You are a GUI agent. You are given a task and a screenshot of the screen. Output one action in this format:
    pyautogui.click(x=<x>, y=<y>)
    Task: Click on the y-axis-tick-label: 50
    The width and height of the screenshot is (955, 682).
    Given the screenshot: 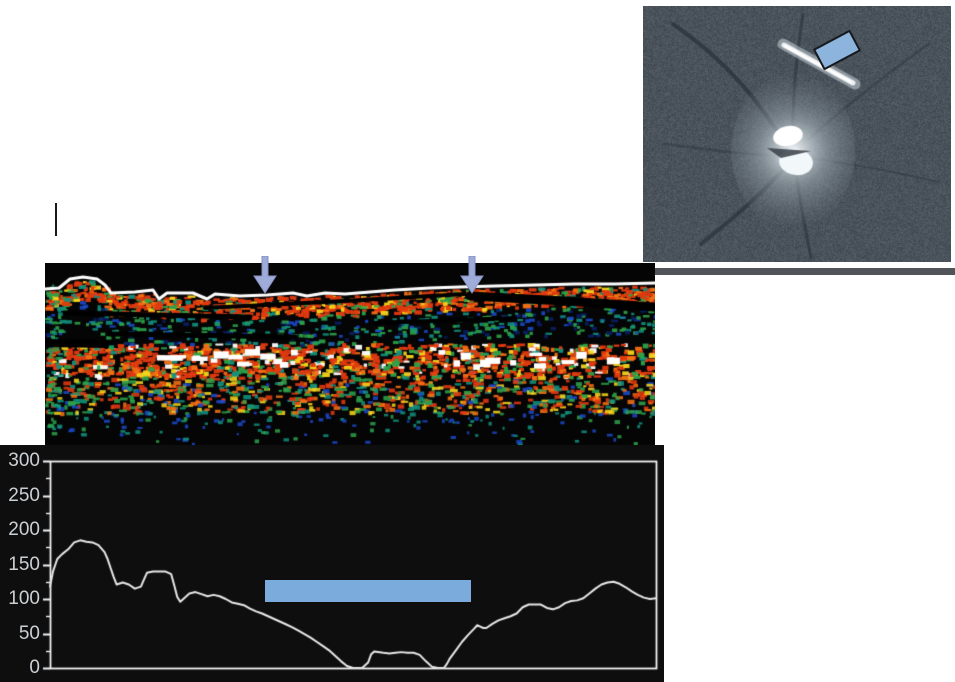 What is the action you would take?
    pyautogui.click(x=29, y=633)
    